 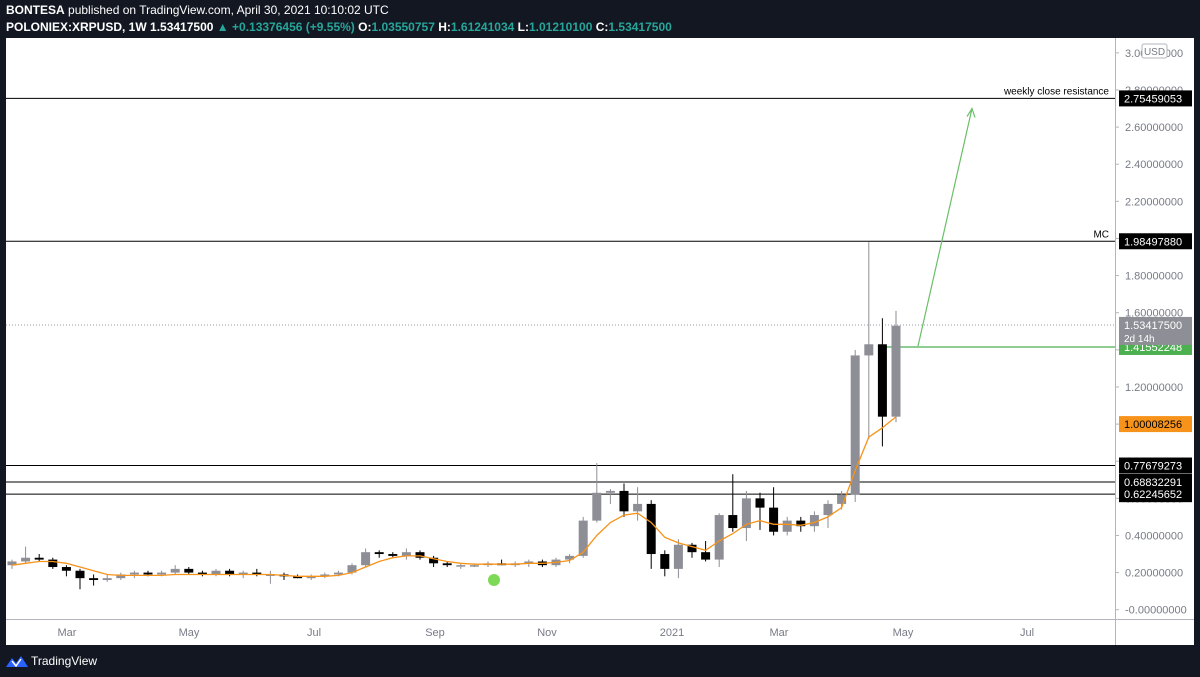 What do you see at coordinates (444, 27) in the screenshot?
I see `high-label: H:` at bounding box center [444, 27].